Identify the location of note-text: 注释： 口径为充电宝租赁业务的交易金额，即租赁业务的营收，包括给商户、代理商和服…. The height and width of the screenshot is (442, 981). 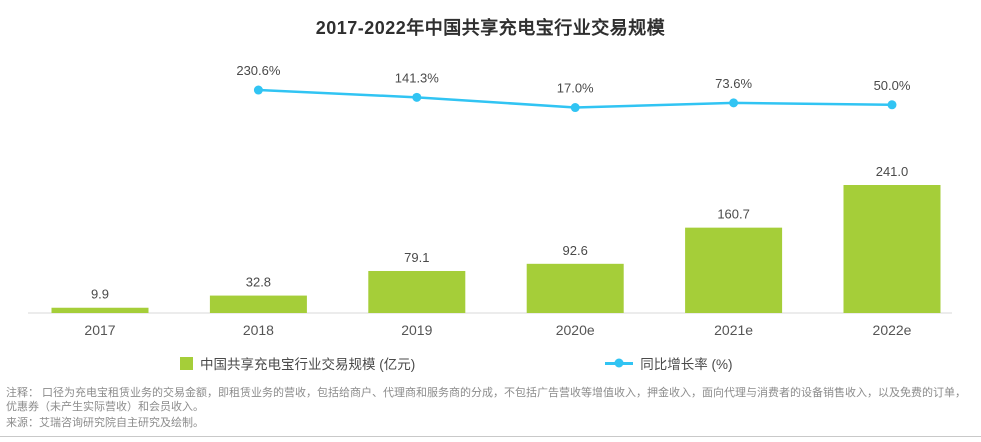
(486, 400).